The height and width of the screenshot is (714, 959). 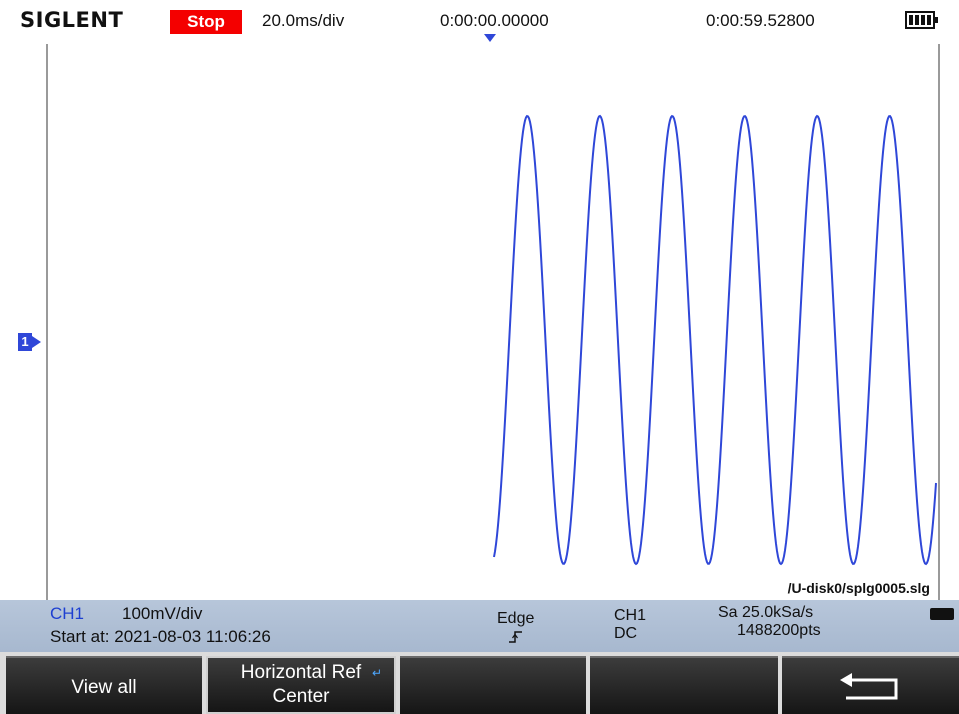 What do you see at coordinates (104, 687) in the screenshot?
I see `view-all-label: View all` at bounding box center [104, 687].